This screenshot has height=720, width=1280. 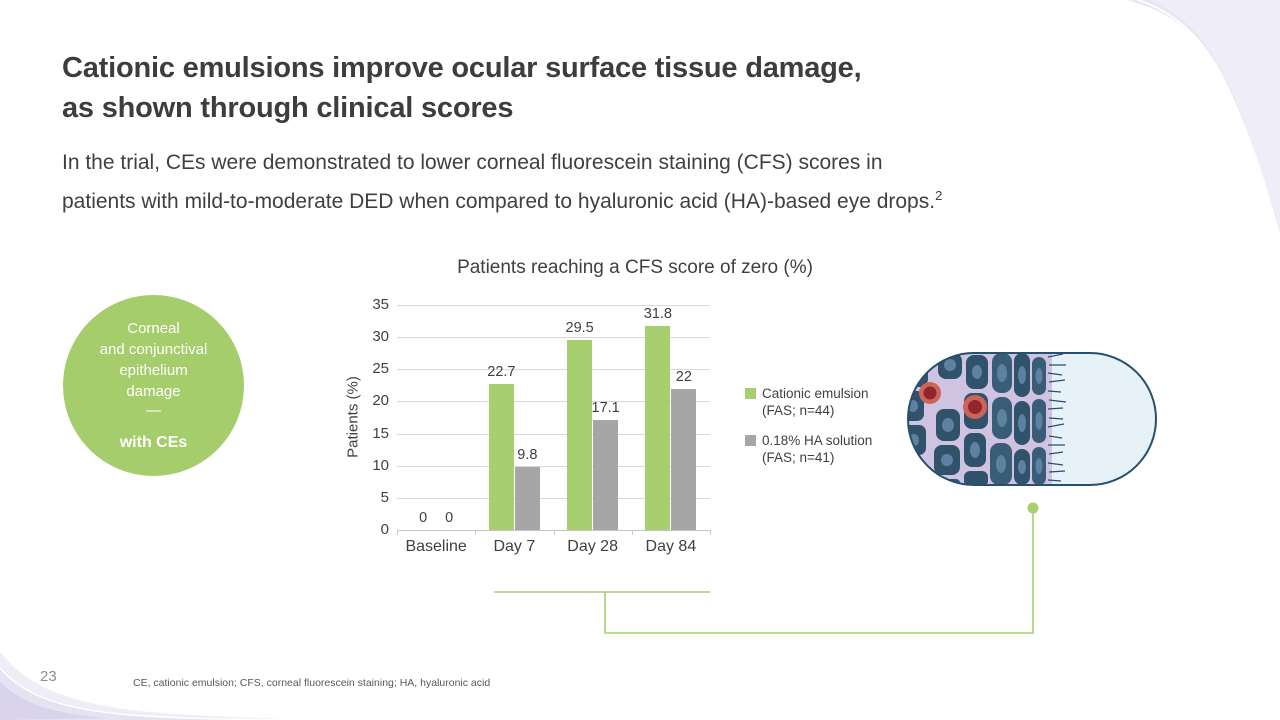 I want to click on legend-label-line: Cationic emulsion, so click(x=815, y=393).